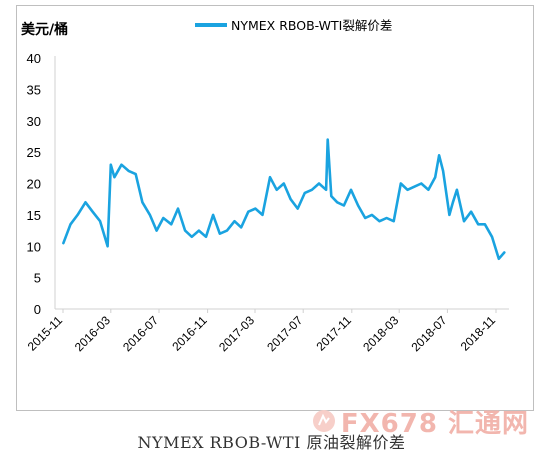 The image size is (543, 460). What do you see at coordinates (380, 333) in the screenshot?
I see `x-tick-label: 2018-03` at bounding box center [380, 333].